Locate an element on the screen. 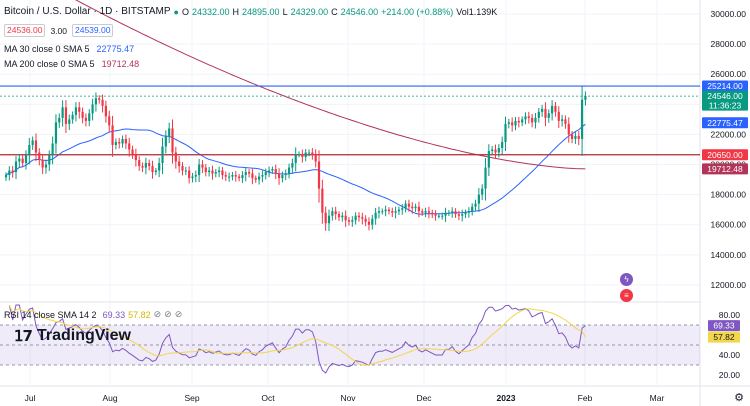 The width and height of the screenshot is (750, 406). rsi-tick-label: 40.00 is located at coordinates (730, 355).